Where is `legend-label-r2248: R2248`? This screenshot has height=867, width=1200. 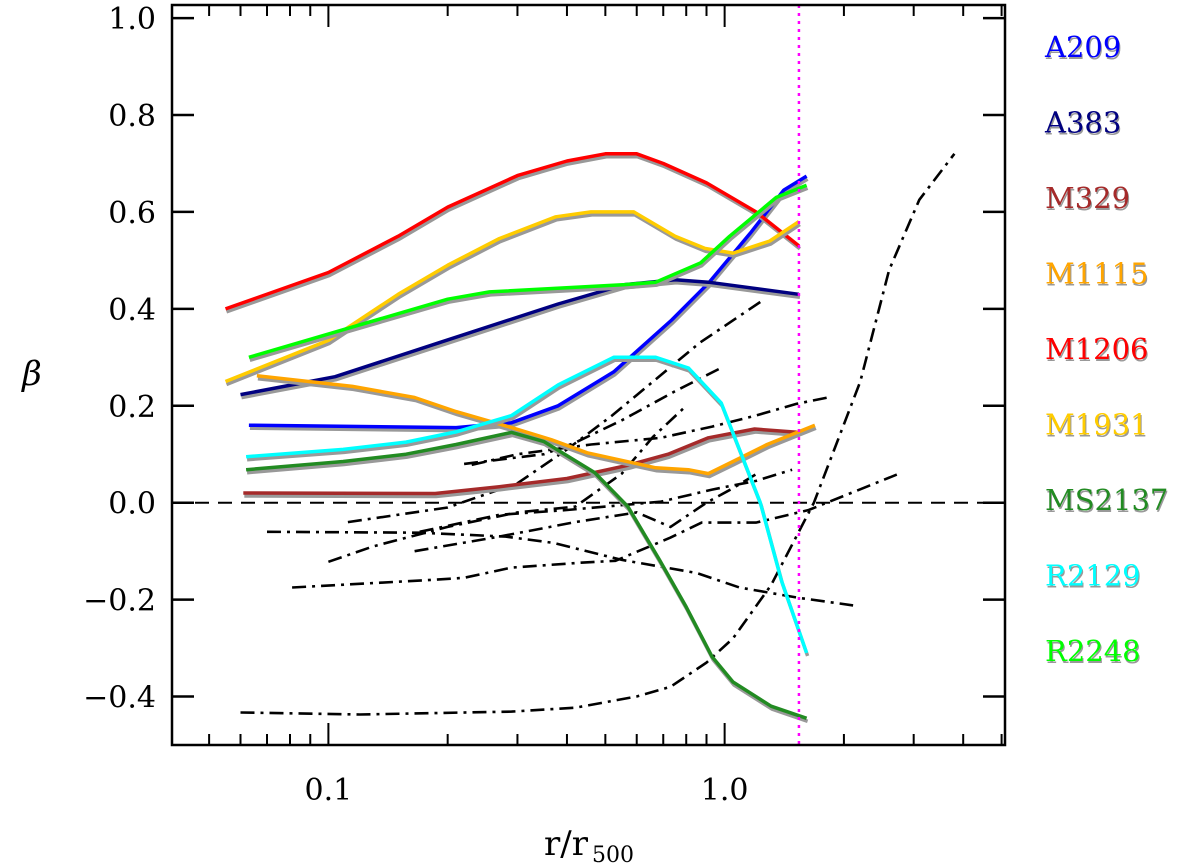
legend-label-r2248: R2248 is located at coordinates (1093, 651).